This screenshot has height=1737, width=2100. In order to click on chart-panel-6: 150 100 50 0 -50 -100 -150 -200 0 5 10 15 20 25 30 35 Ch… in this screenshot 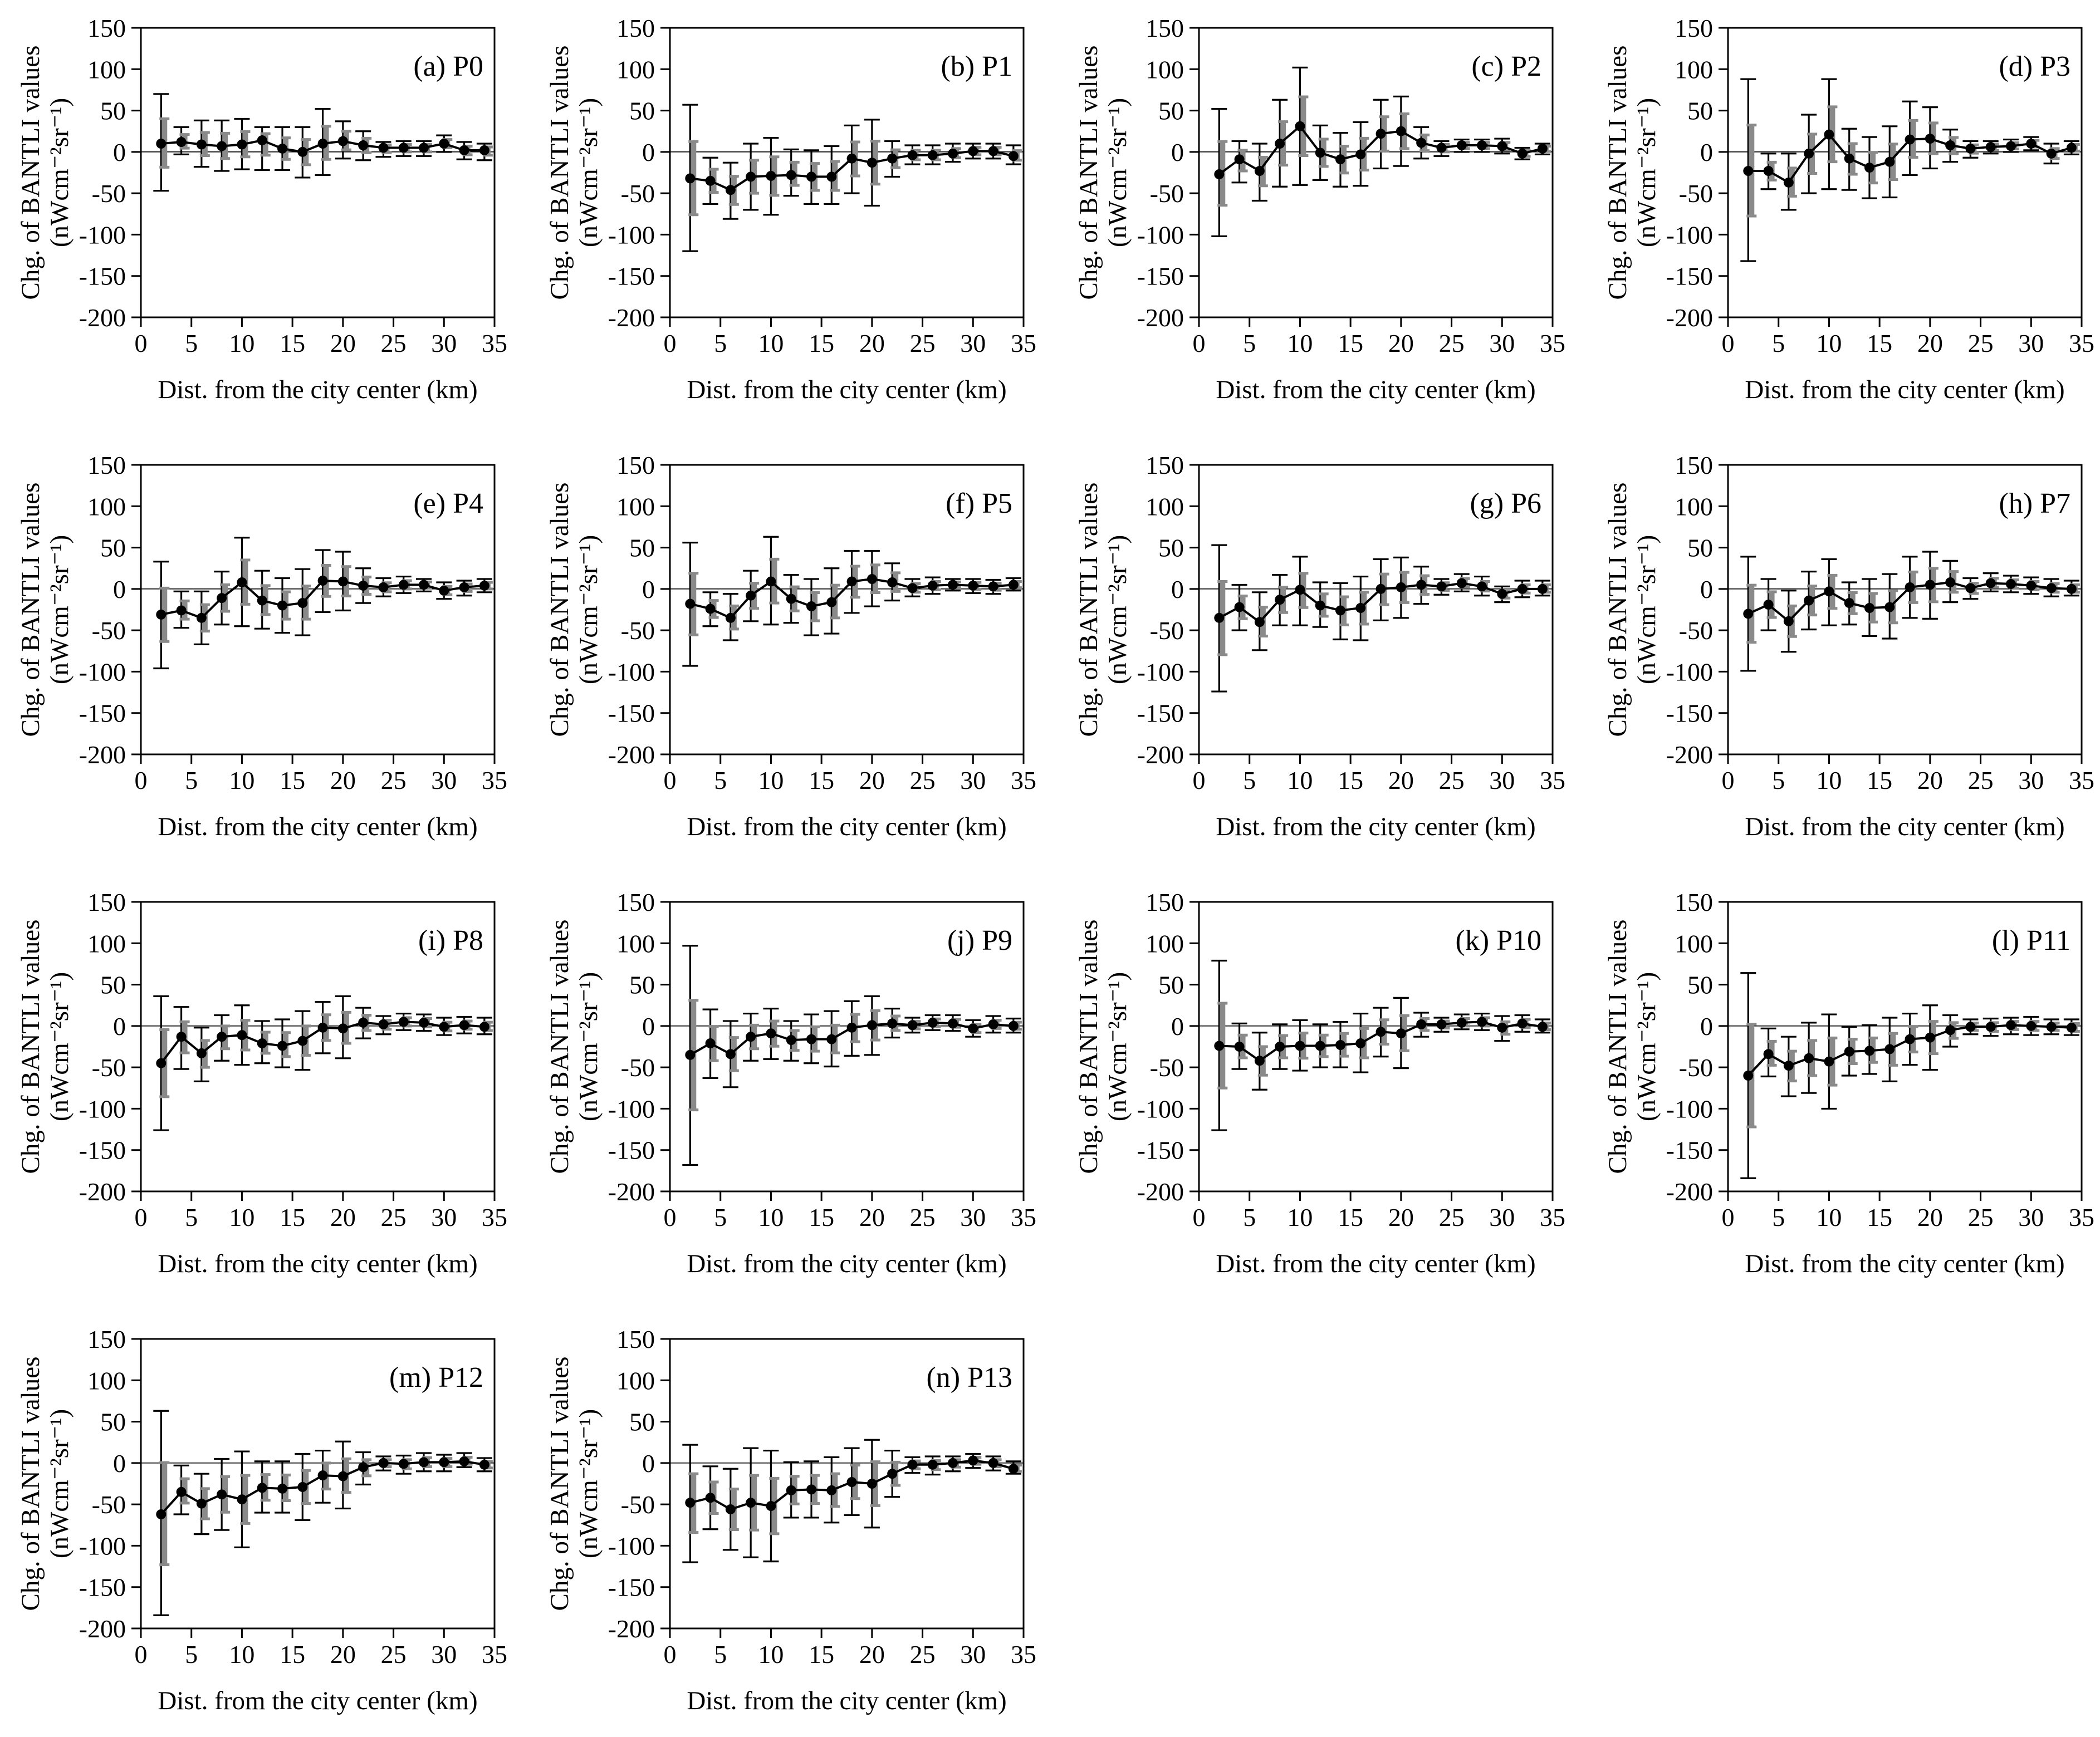, I will do `click(1320, 651)`.